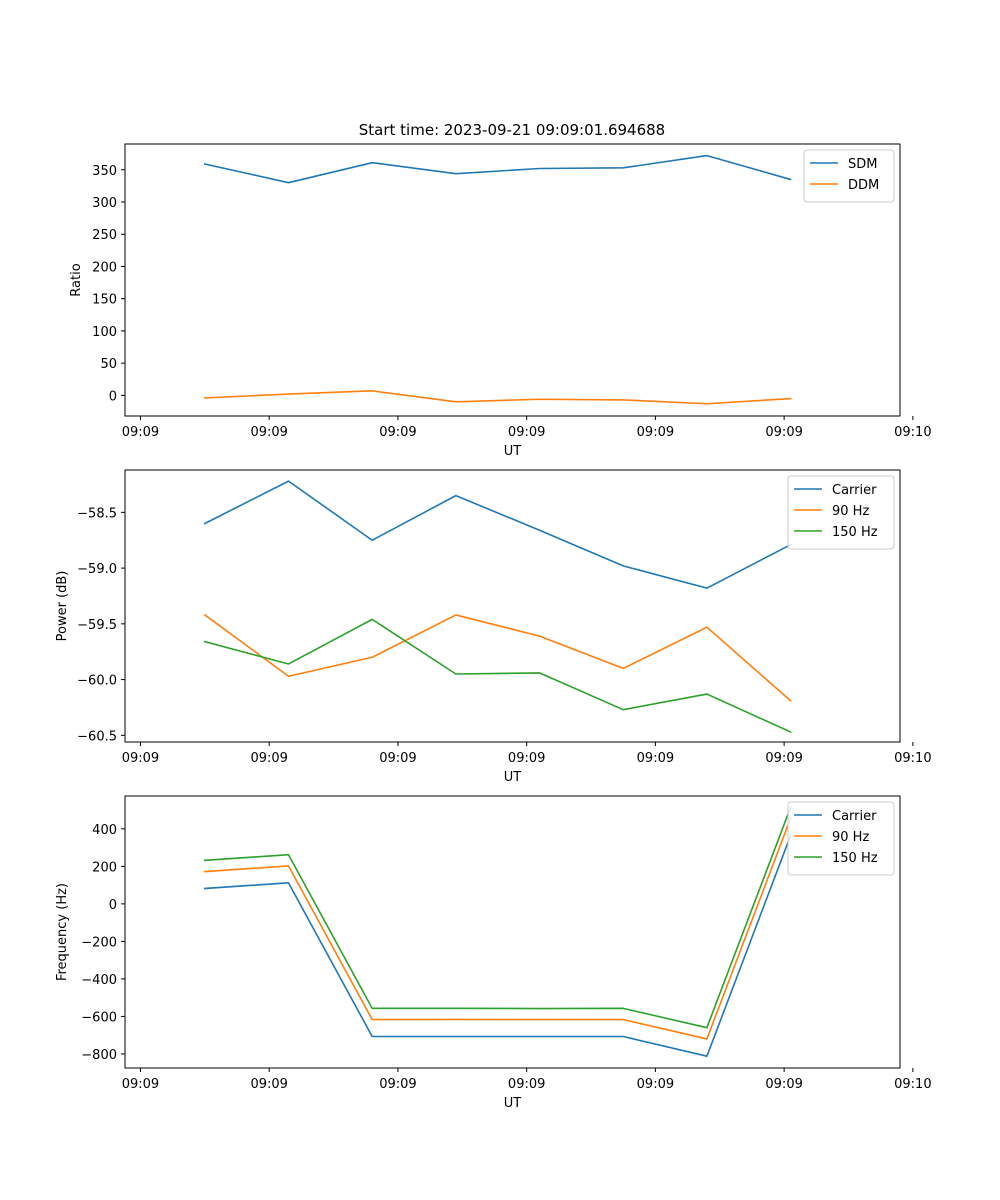 Image resolution: width=1000 pixels, height=1200 pixels. I want to click on series-line-ddm, so click(497, 397).